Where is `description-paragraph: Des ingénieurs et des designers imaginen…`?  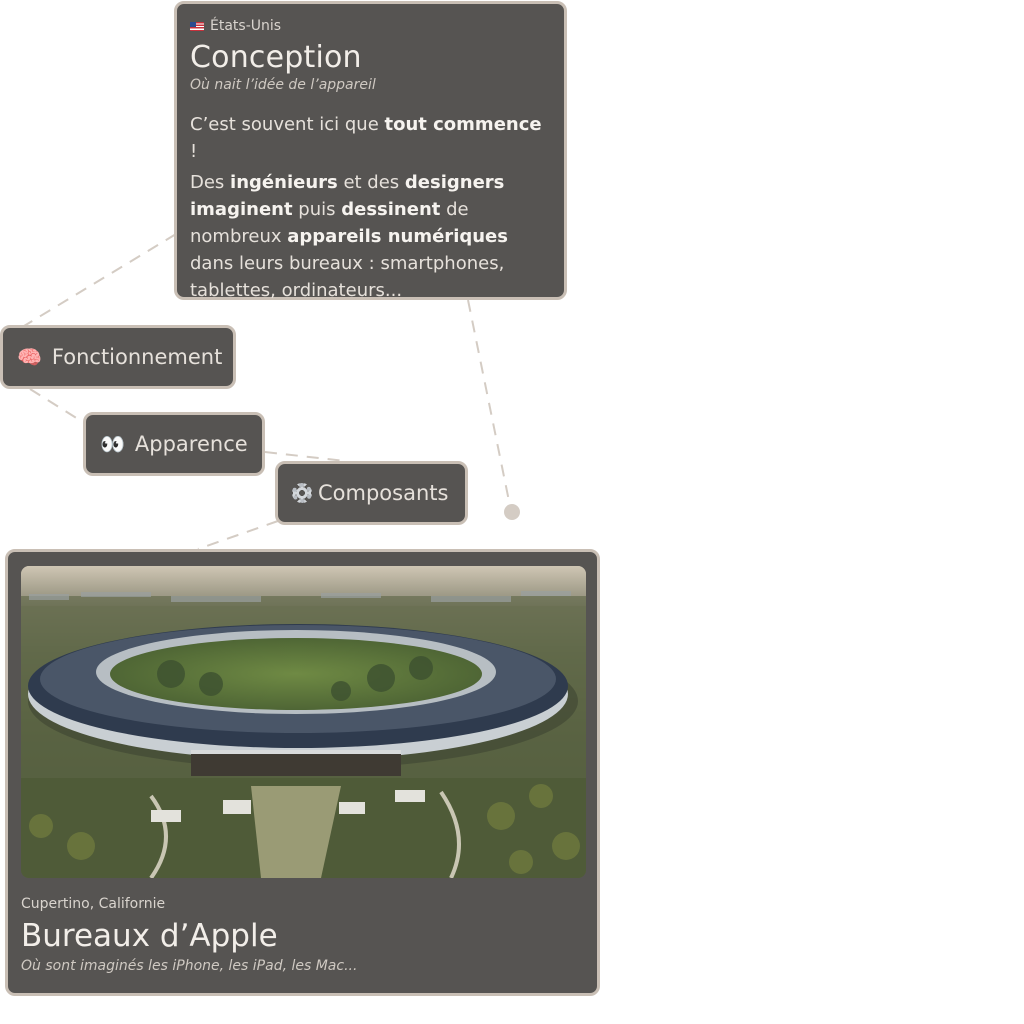 description-paragraph: Des ingénieurs et des designers imaginen… is located at coordinates (349, 236).